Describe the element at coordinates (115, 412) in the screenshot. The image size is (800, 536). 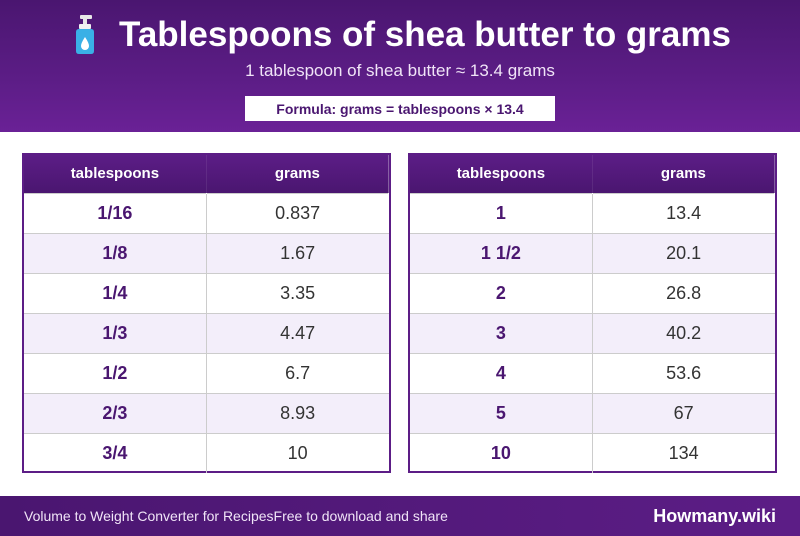
I see `tablespoons-cell: 2/3` at that location.